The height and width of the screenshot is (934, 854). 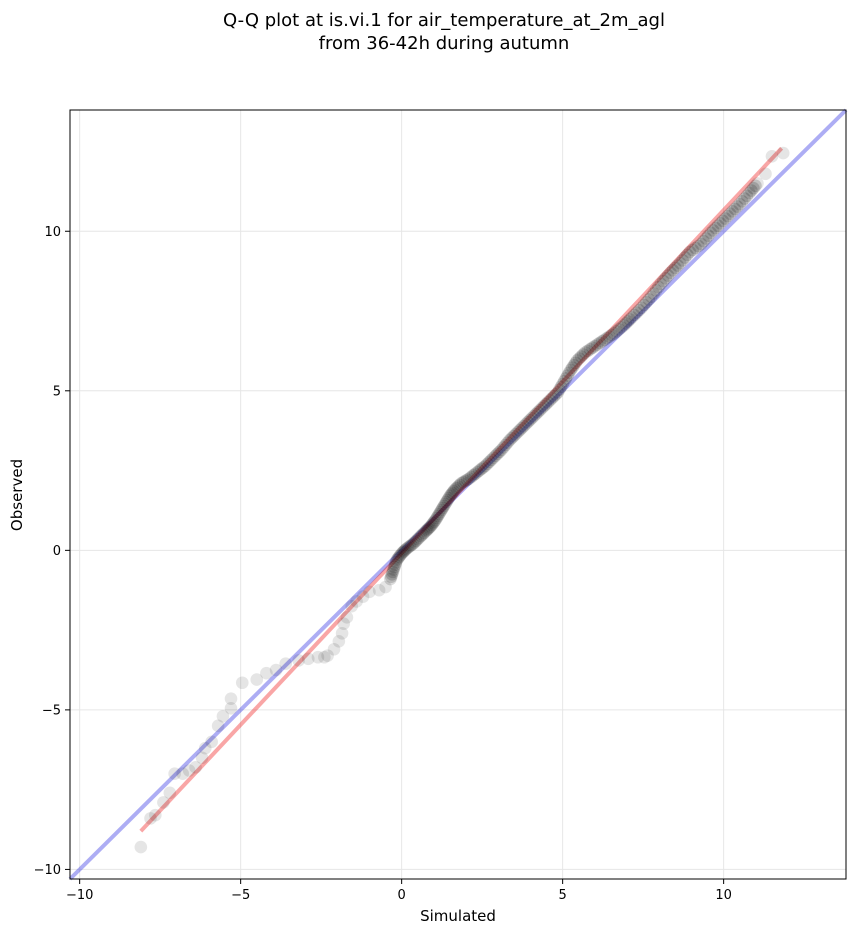 What do you see at coordinates (57, 391) in the screenshot?
I see `y-tick-label: 5` at bounding box center [57, 391].